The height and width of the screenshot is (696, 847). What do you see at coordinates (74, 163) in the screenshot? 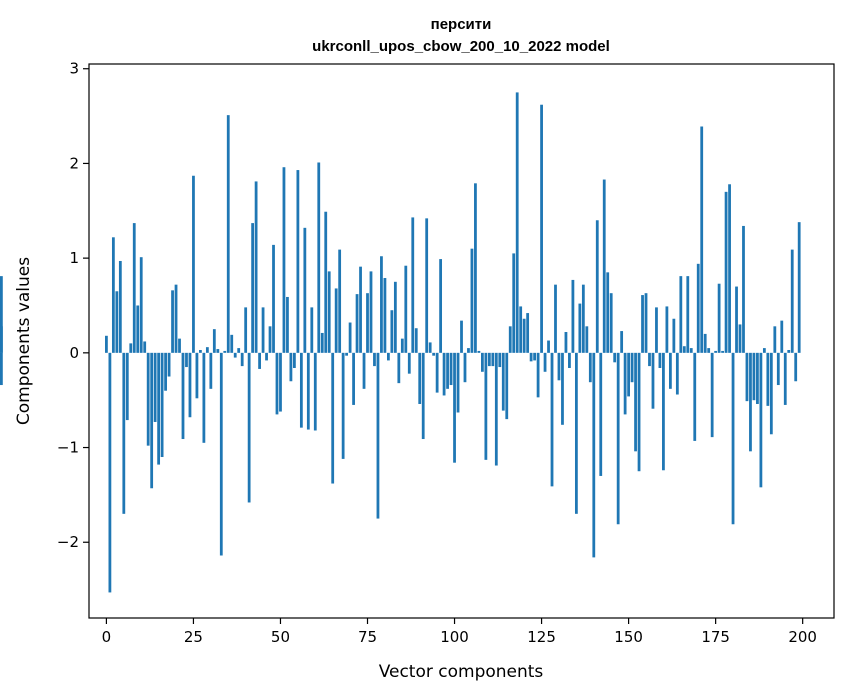
I see `y-tick-label: 2` at bounding box center [74, 163].